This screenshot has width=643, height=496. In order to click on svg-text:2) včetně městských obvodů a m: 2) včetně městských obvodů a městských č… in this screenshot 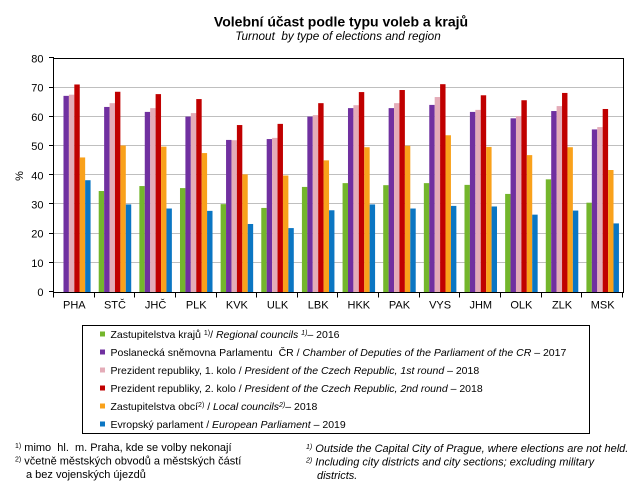, I will do `click(128, 462)`.